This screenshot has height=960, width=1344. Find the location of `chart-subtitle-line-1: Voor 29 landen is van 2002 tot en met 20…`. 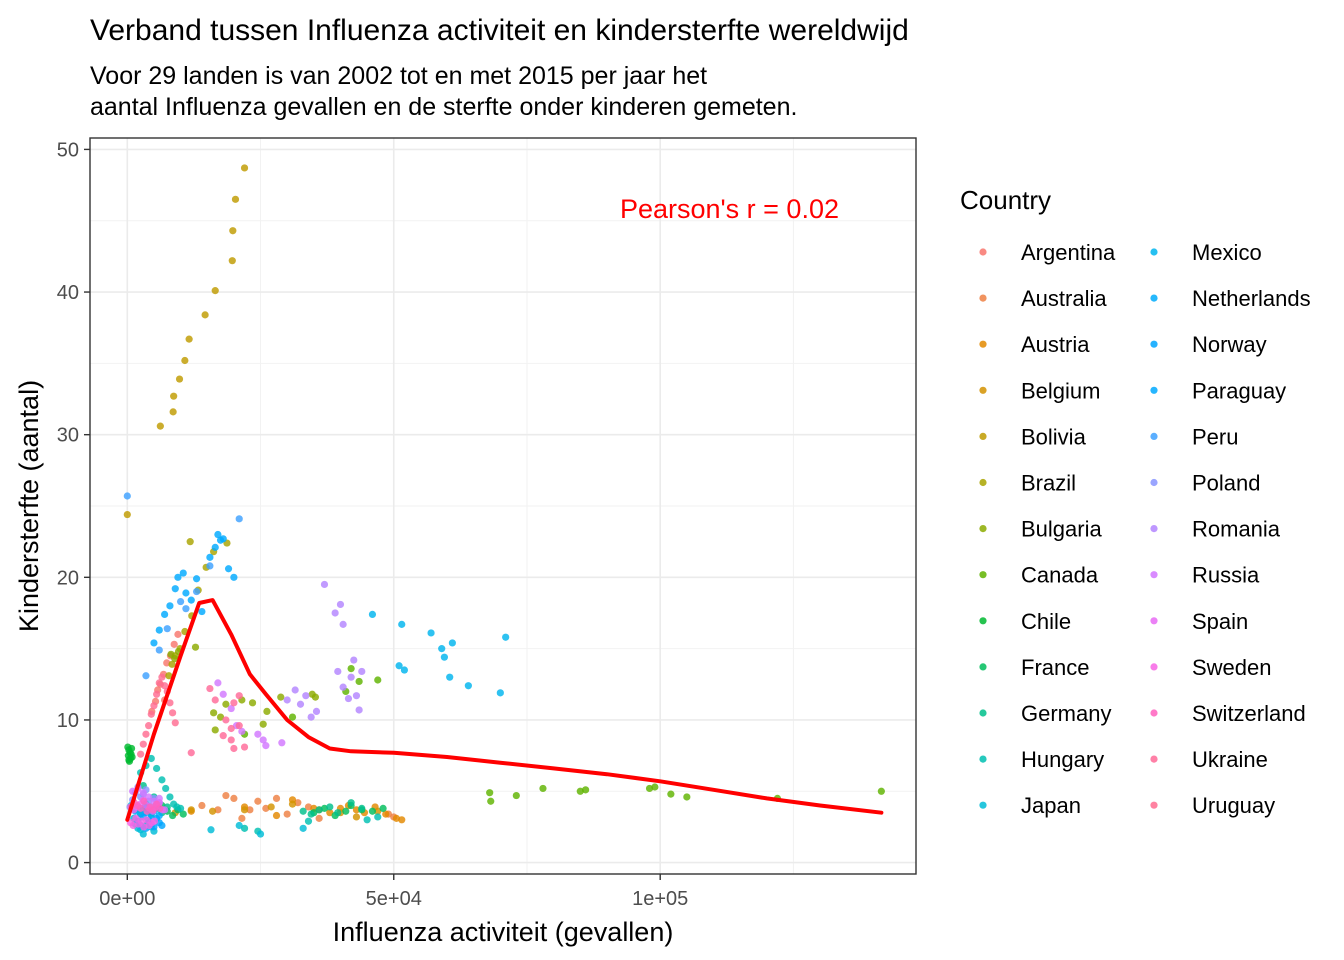

chart-subtitle-line-1: Voor 29 landen is van 2002 tot en met 20… is located at coordinates (398, 76).